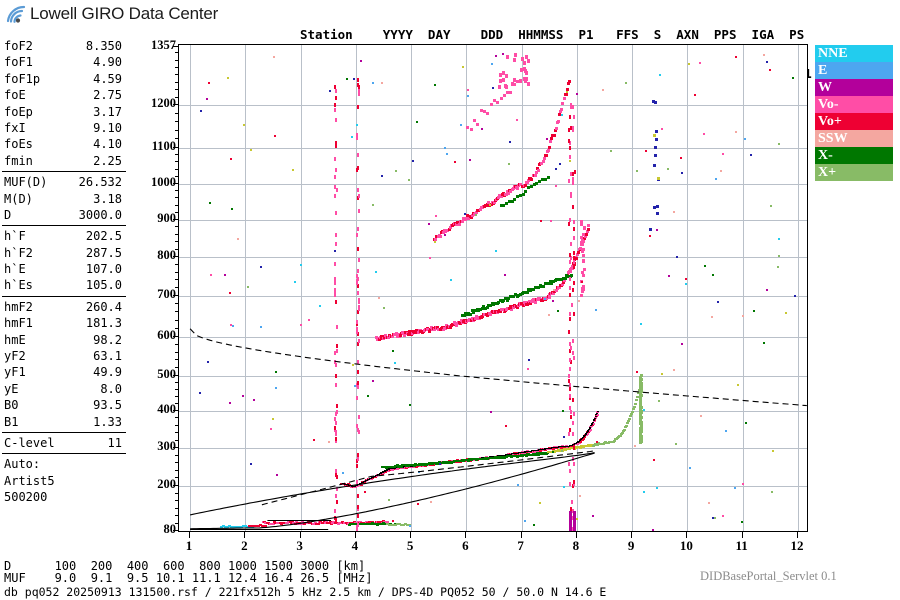  What do you see at coordinates (22, 78) in the screenshot?
I see `parameter-key: foF1p` at bounding box center [22, 78].